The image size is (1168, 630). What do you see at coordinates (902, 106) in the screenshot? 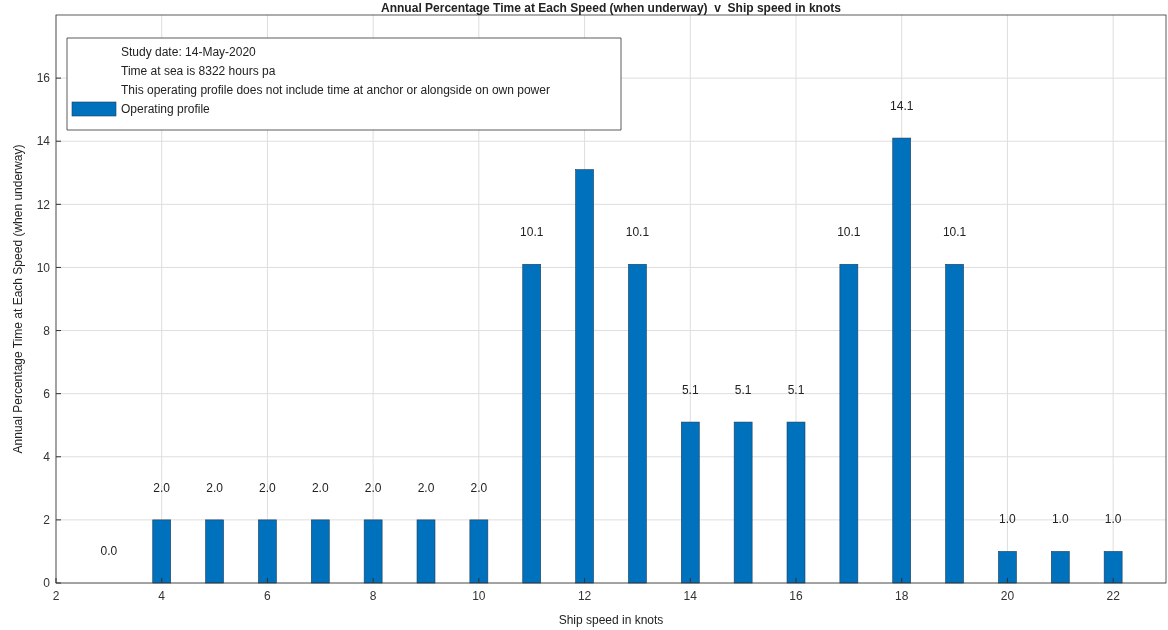
I see `data-label: 14.1` at bounding box center [902, 106].